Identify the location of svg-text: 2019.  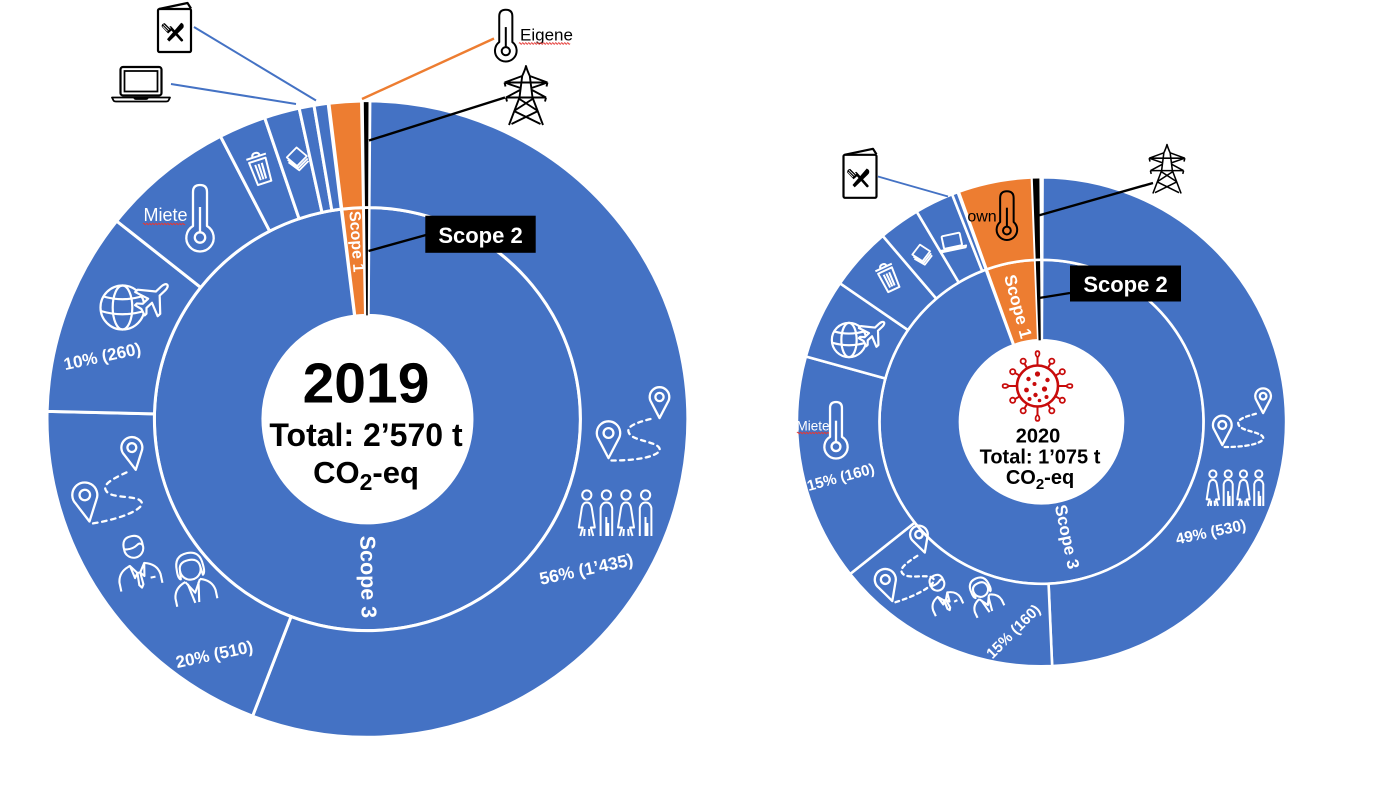
(366, 384).